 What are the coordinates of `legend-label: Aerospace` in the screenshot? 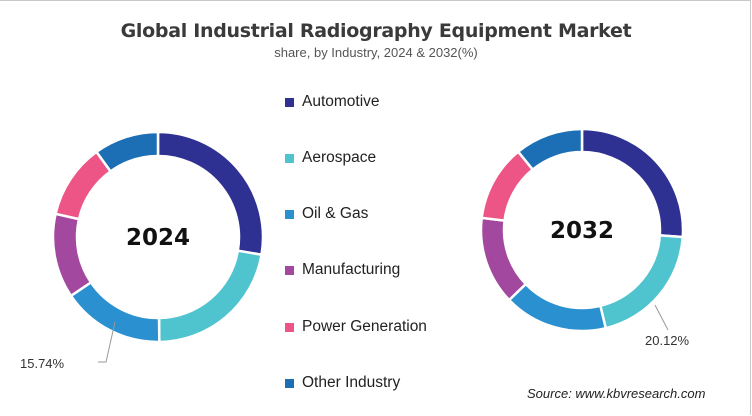 It's located at (339, 157).